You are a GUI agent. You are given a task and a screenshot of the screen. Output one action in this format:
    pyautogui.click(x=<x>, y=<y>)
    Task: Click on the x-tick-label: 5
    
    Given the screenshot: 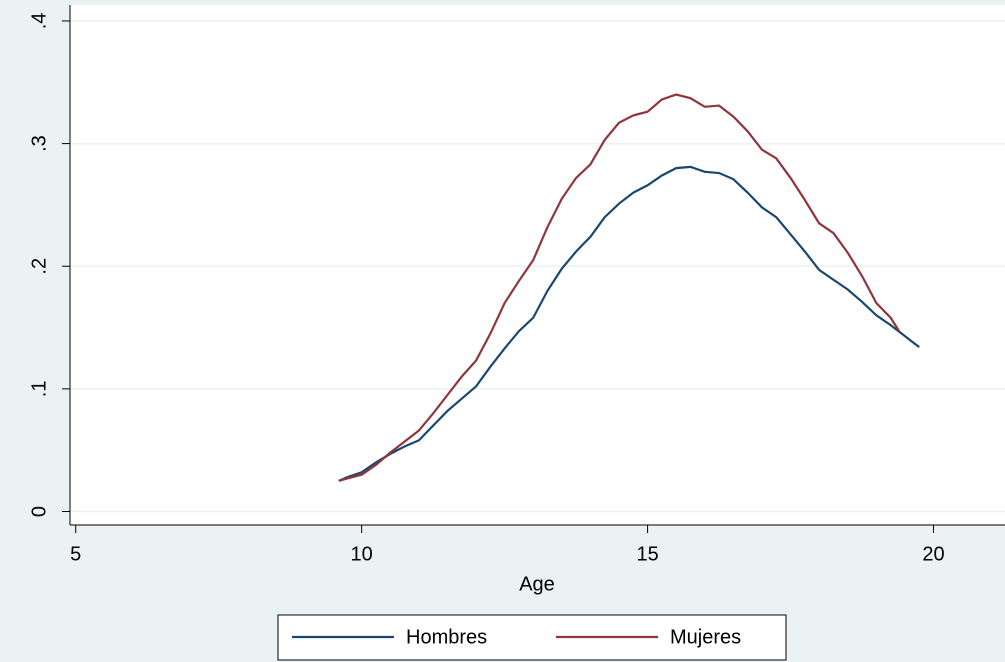 What is the action you would take?
    pyautogui.click(x=75, y=554)
    